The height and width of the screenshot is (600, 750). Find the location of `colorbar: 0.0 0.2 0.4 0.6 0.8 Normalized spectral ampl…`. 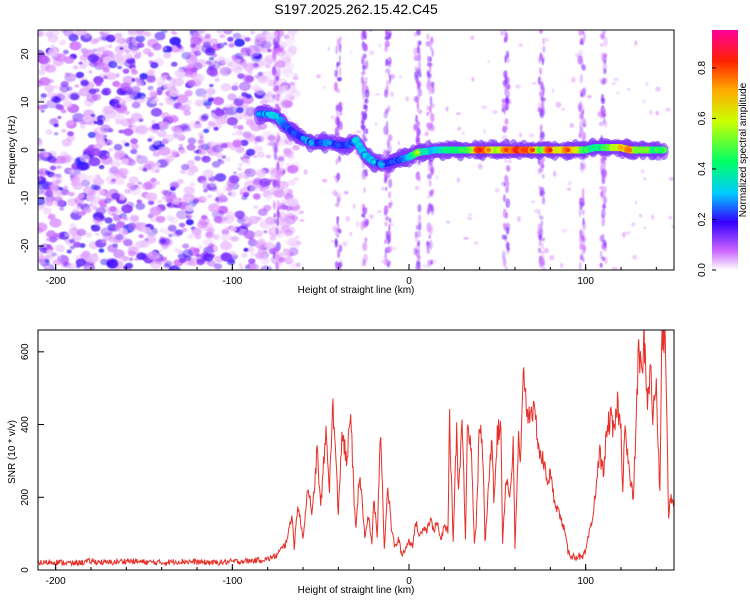

colorbar: 0.0 0.2 0.4 0.6 0.8 Normalized spectral ampl… is located at coordinates (723, 153).